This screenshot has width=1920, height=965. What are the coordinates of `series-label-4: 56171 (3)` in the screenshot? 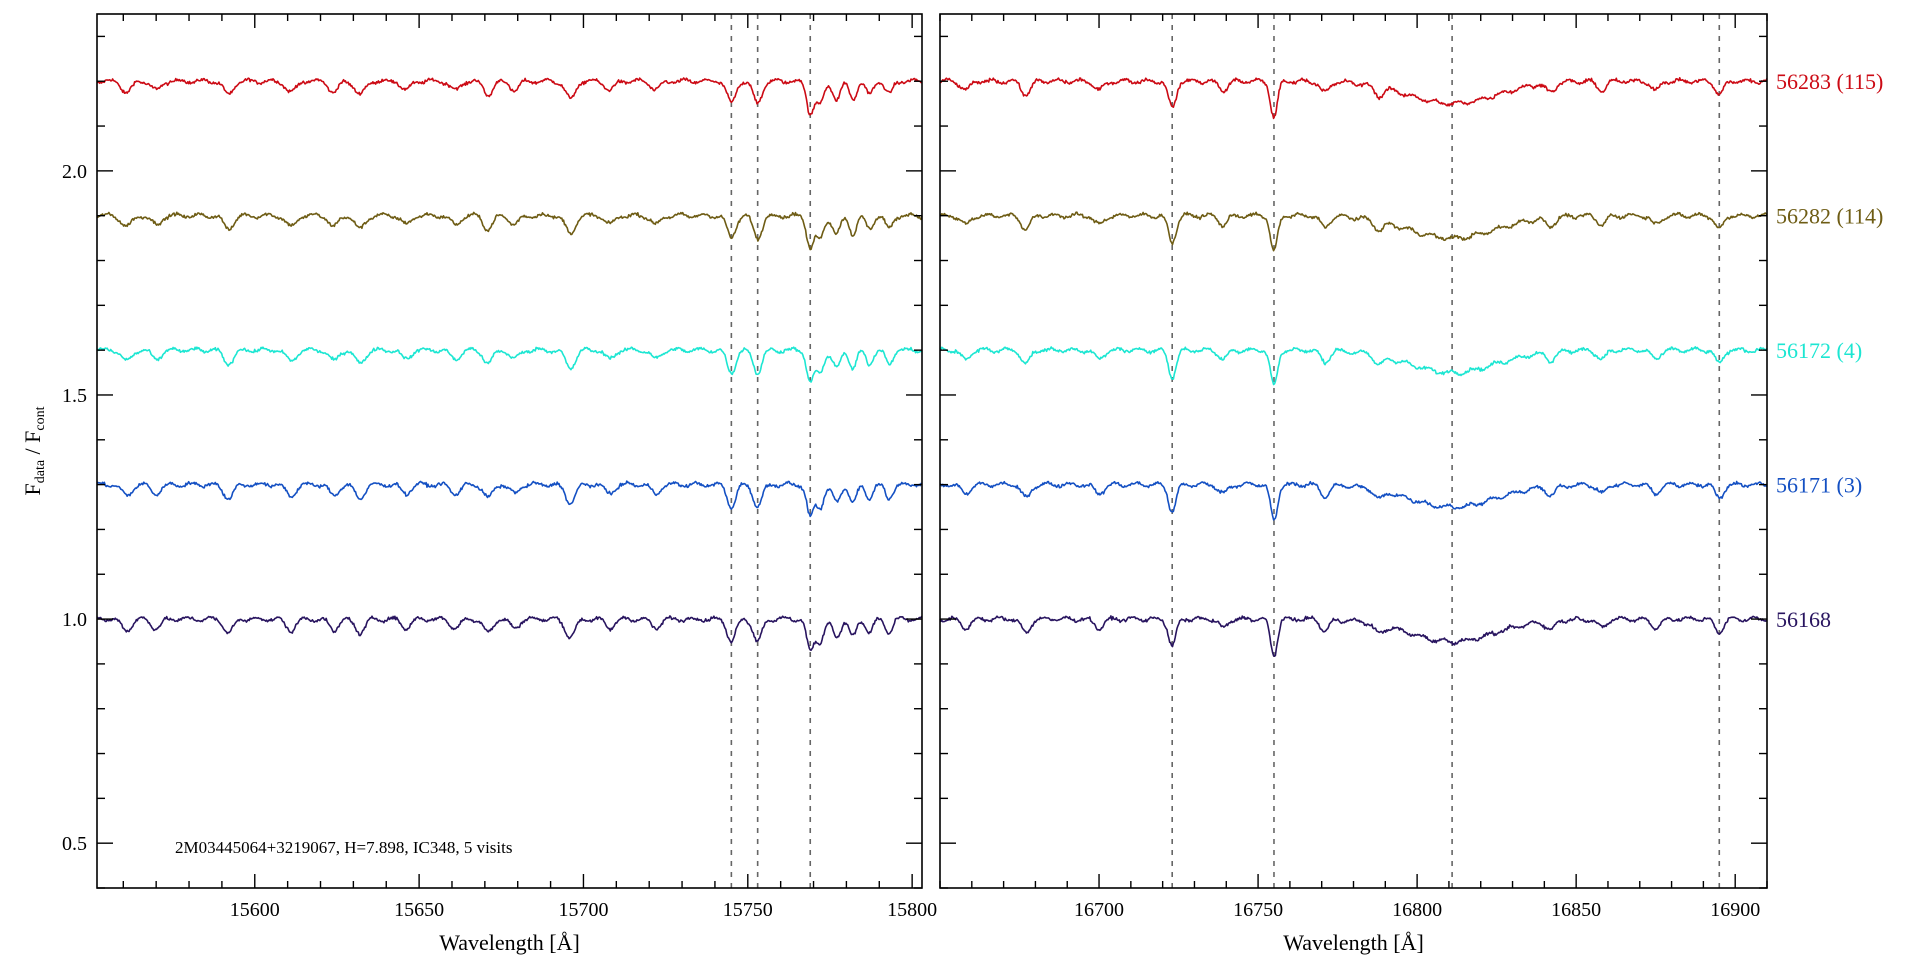 It's located at (1819, 485).